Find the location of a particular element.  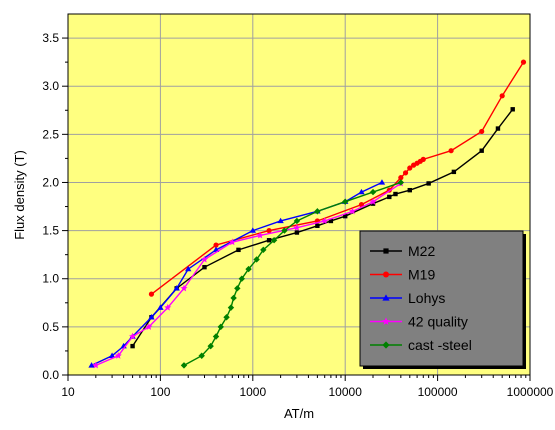

legend-label: Lohys is located at coordinates (426, 298).